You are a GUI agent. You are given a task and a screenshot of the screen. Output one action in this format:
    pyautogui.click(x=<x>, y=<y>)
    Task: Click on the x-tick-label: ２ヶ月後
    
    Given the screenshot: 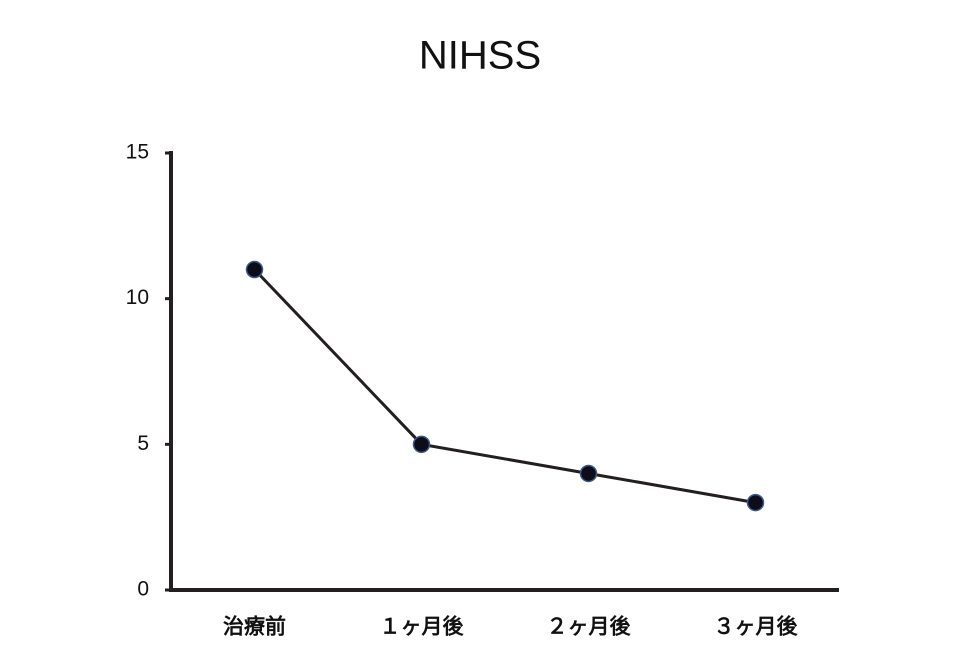 What is the action you would take?
    pyautogui.click(x=589, y=627)
    